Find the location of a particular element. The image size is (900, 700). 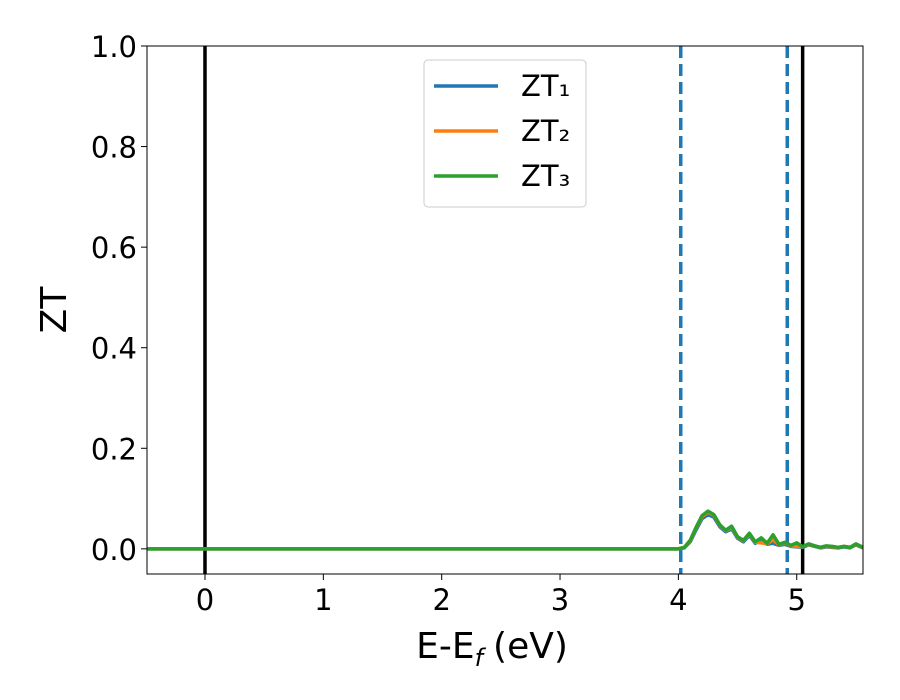

x-tick-label: 5 is located at coordinates (796, 600).